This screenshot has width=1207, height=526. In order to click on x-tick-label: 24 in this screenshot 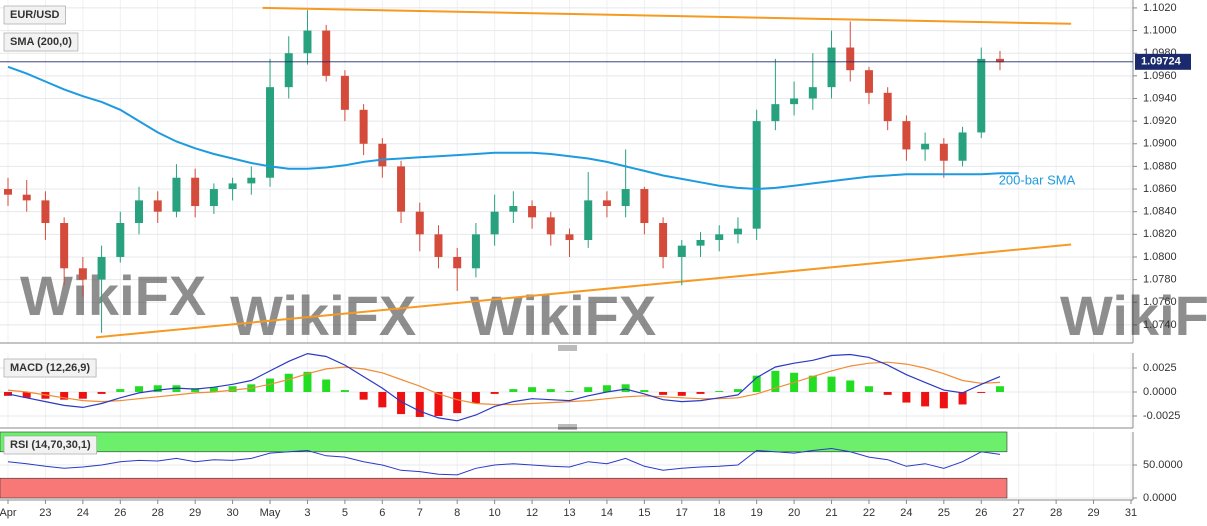, I will do `click(83, 513)`.